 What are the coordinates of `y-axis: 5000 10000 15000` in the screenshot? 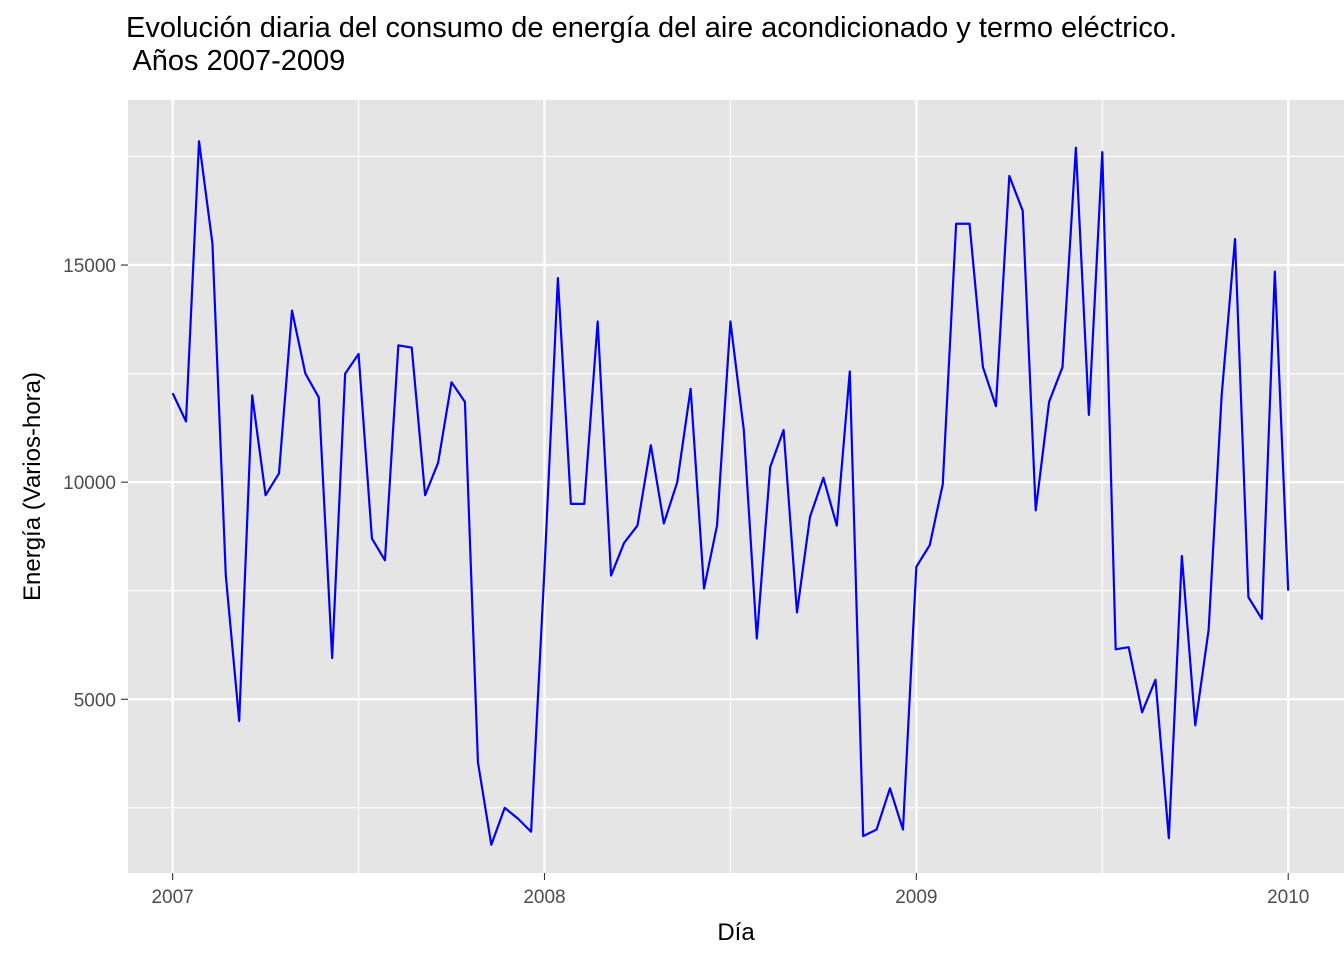 It's located at (95, 483).